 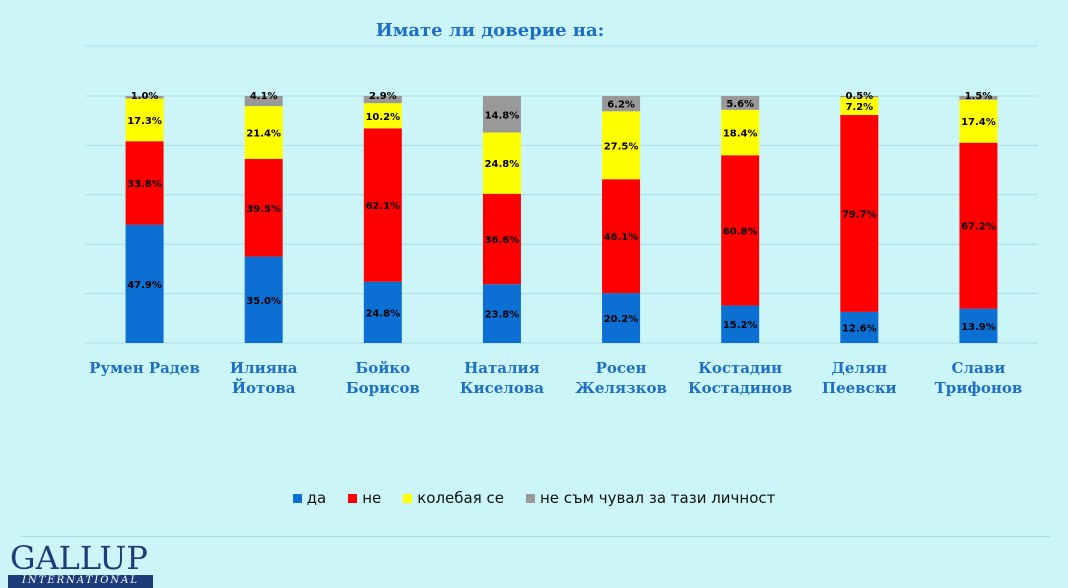 What do you see at coordinates (859, 388) in the screenshot?
I see `category-label: Пеевски` at bounding box center [859, 388].